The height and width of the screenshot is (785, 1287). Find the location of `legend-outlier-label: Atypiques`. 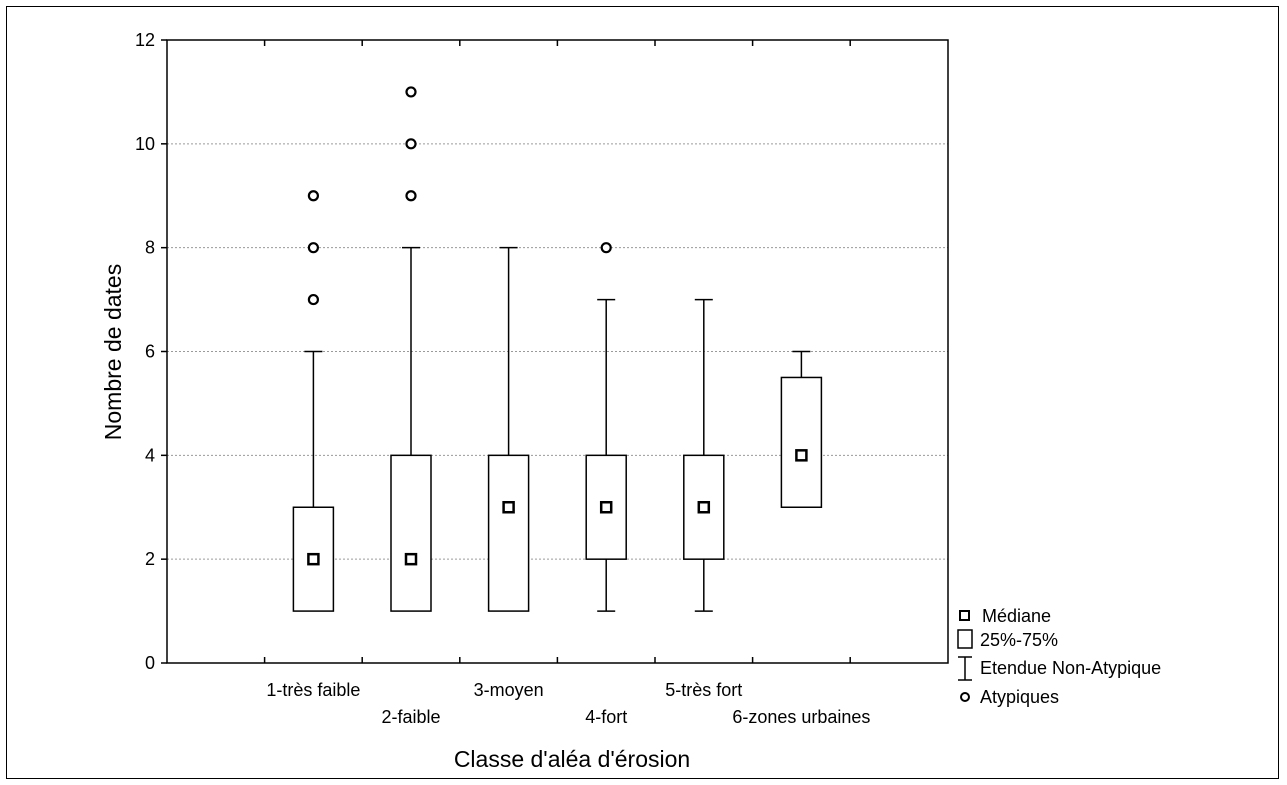

legend-outlier-label: Atypiques is located at coordinates (1019, 697).